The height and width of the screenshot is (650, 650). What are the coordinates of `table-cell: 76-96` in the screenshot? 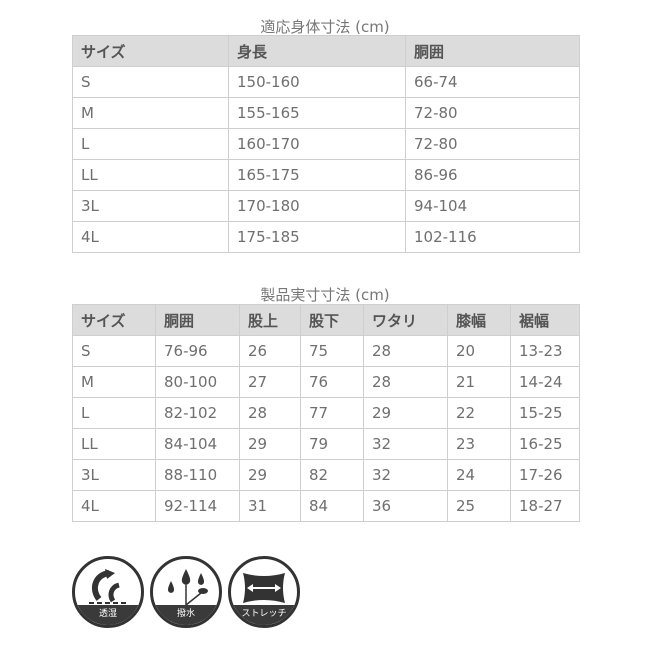 It's located at (197, 351).